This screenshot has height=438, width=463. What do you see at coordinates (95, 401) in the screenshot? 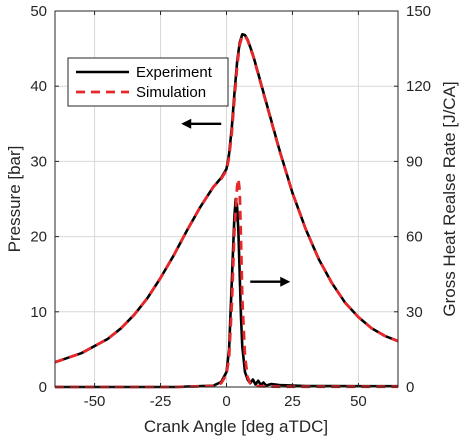
I see `x-tick-label-0: -50` at bounding box center [95, 401].